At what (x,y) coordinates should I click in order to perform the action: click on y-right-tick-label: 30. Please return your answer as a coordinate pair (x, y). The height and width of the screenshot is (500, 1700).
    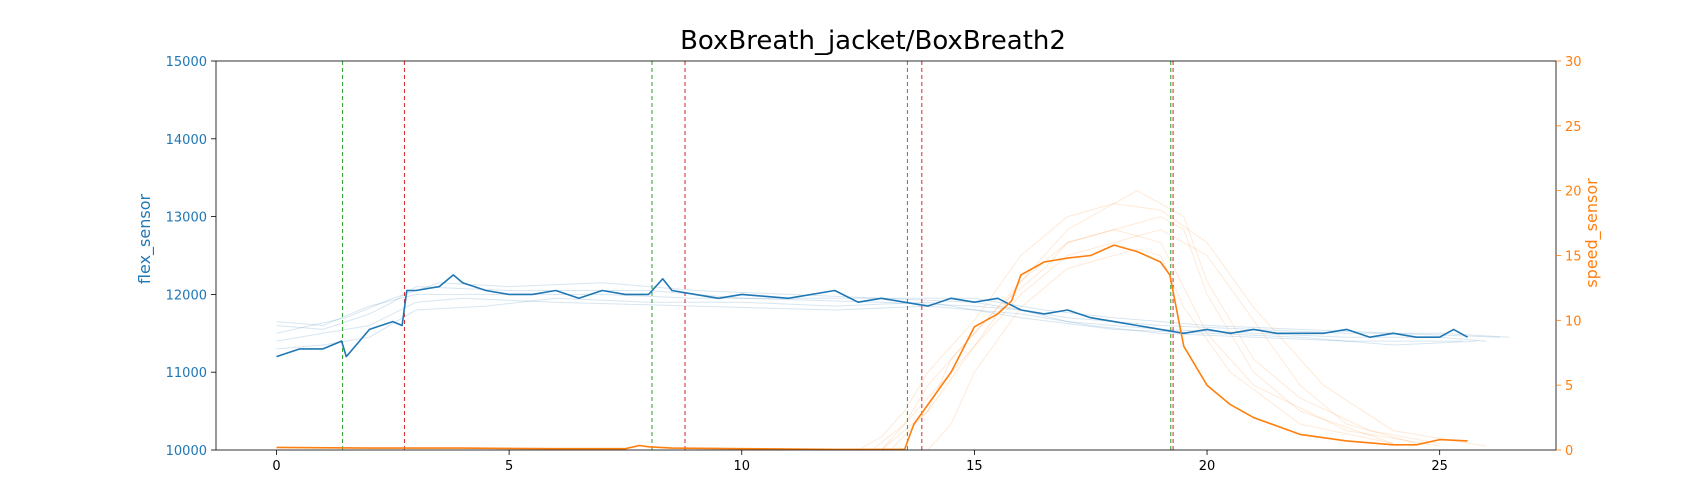
    Looking at the image, I should click on (1573, 62).